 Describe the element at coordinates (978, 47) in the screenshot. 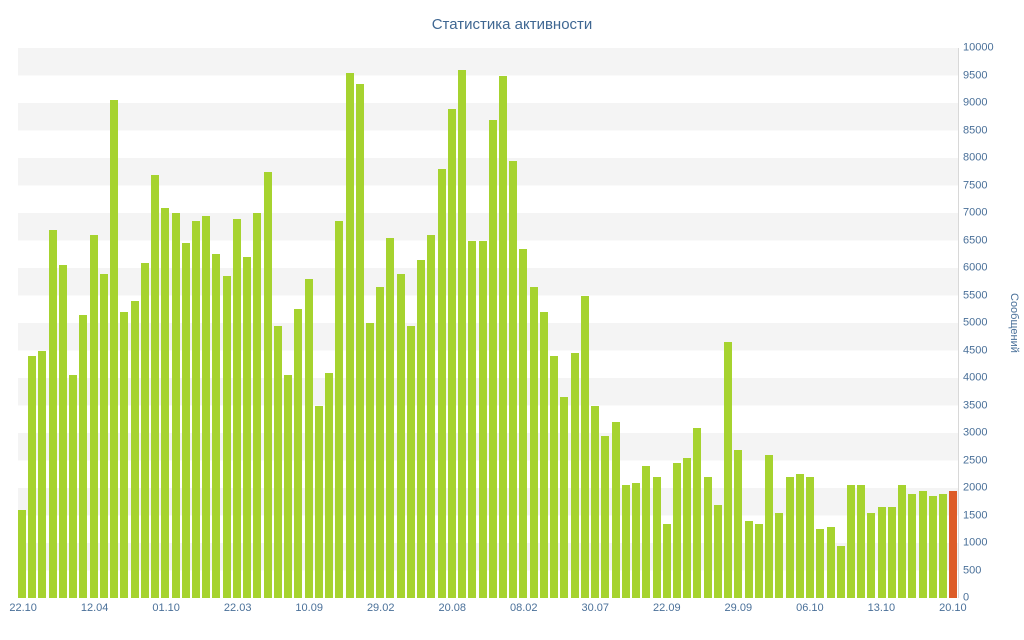

I see `y-tick-label: 10000` at that location.